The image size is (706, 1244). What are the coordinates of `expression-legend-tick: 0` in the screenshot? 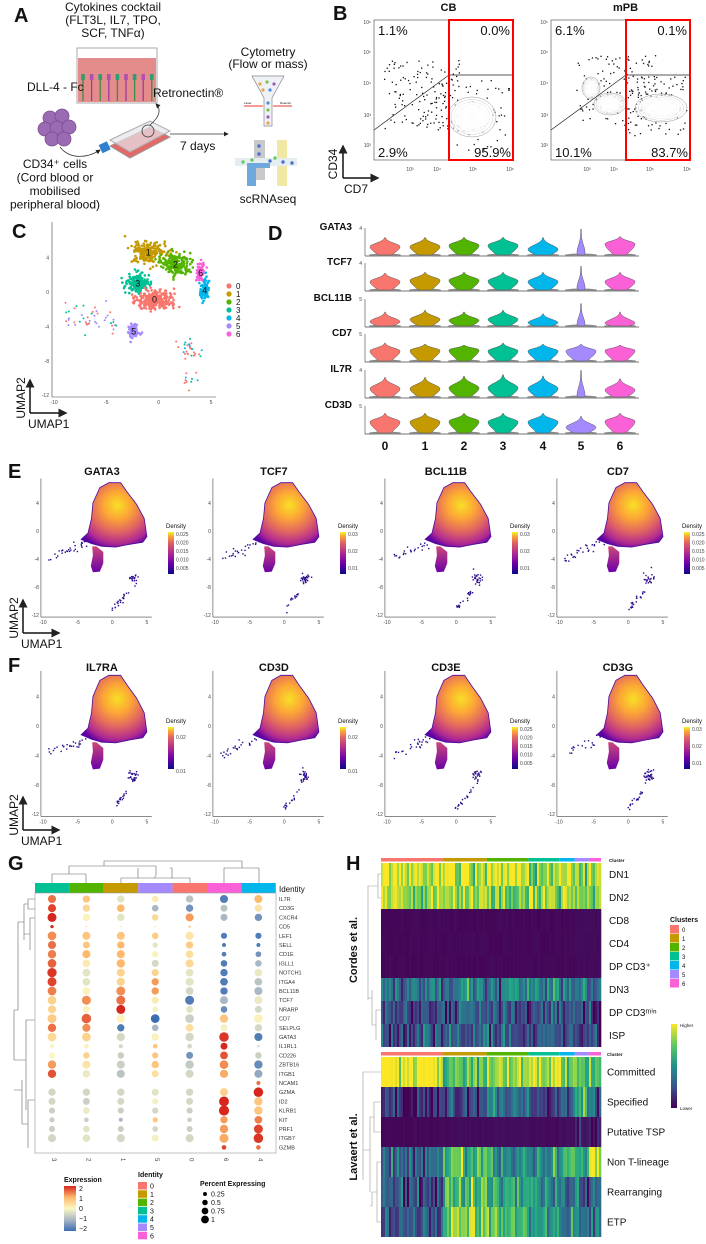 It's located at (81, 1209).